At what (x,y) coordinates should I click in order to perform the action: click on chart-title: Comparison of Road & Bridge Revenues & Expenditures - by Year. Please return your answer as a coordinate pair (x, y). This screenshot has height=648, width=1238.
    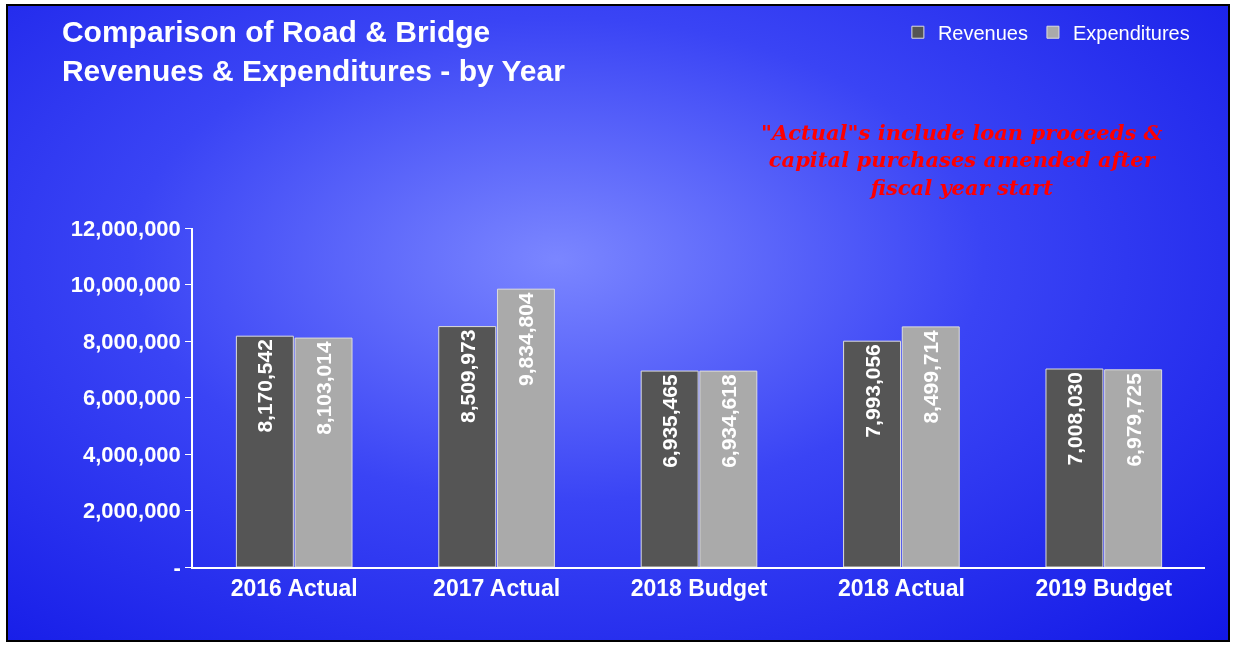
    Looking at the image, I should click on (313, 51).